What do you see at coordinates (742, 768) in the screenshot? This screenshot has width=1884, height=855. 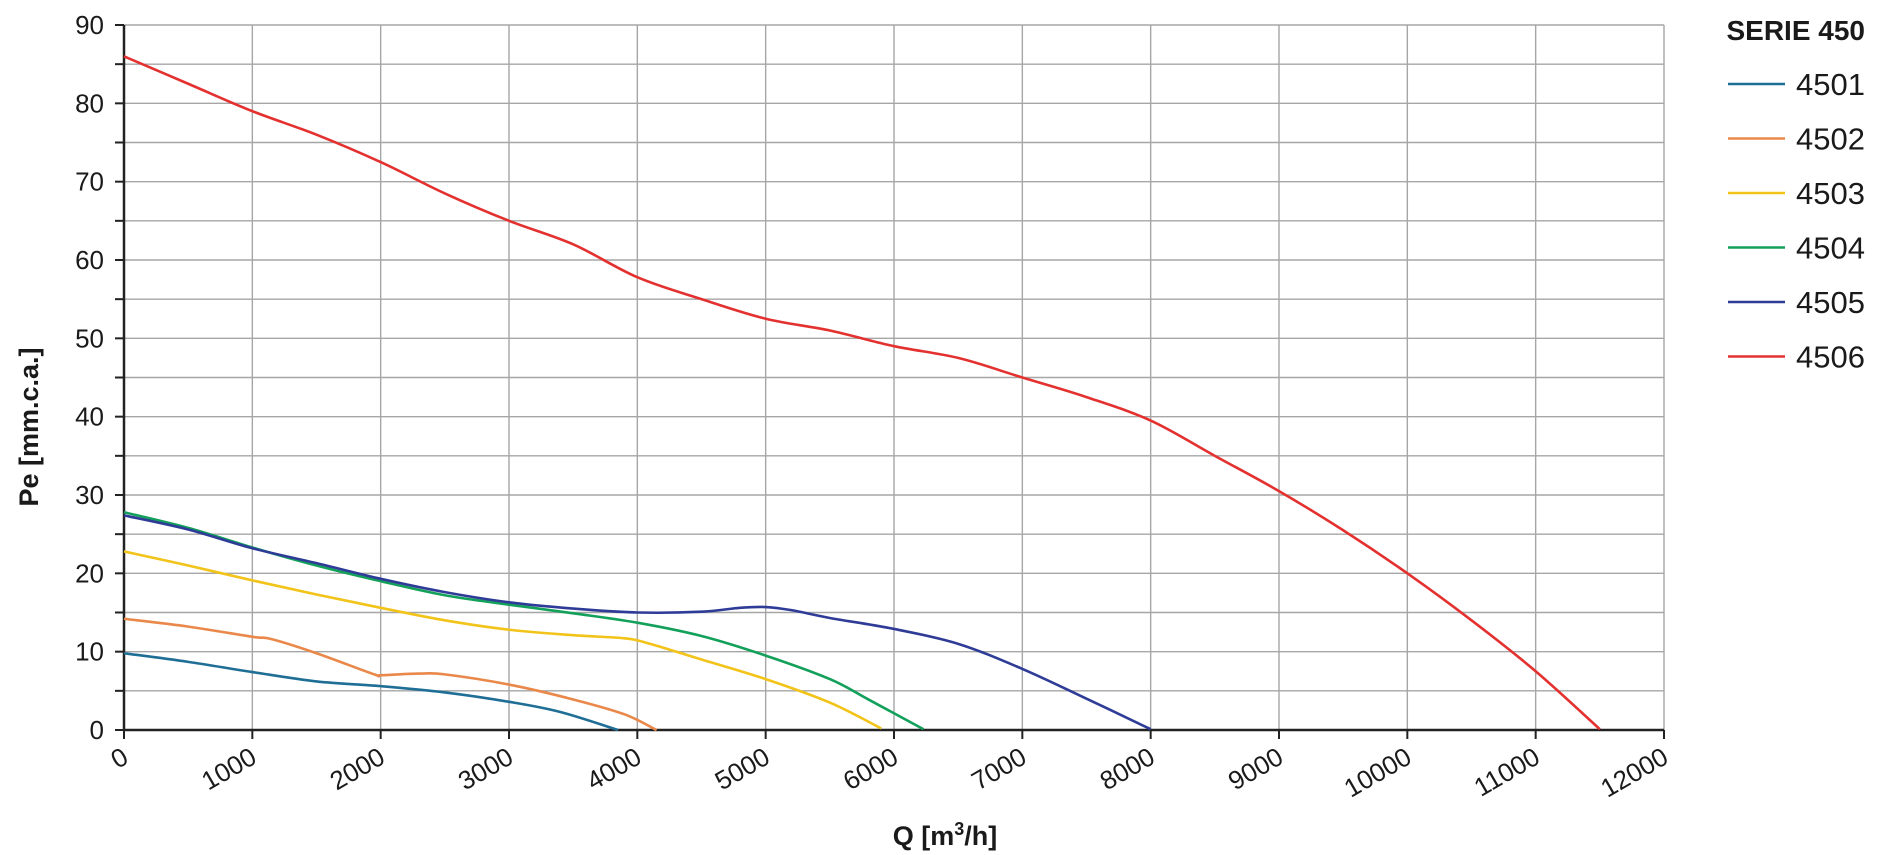 I see `x-tick-label: 5000` at bounding box center [742, 768].